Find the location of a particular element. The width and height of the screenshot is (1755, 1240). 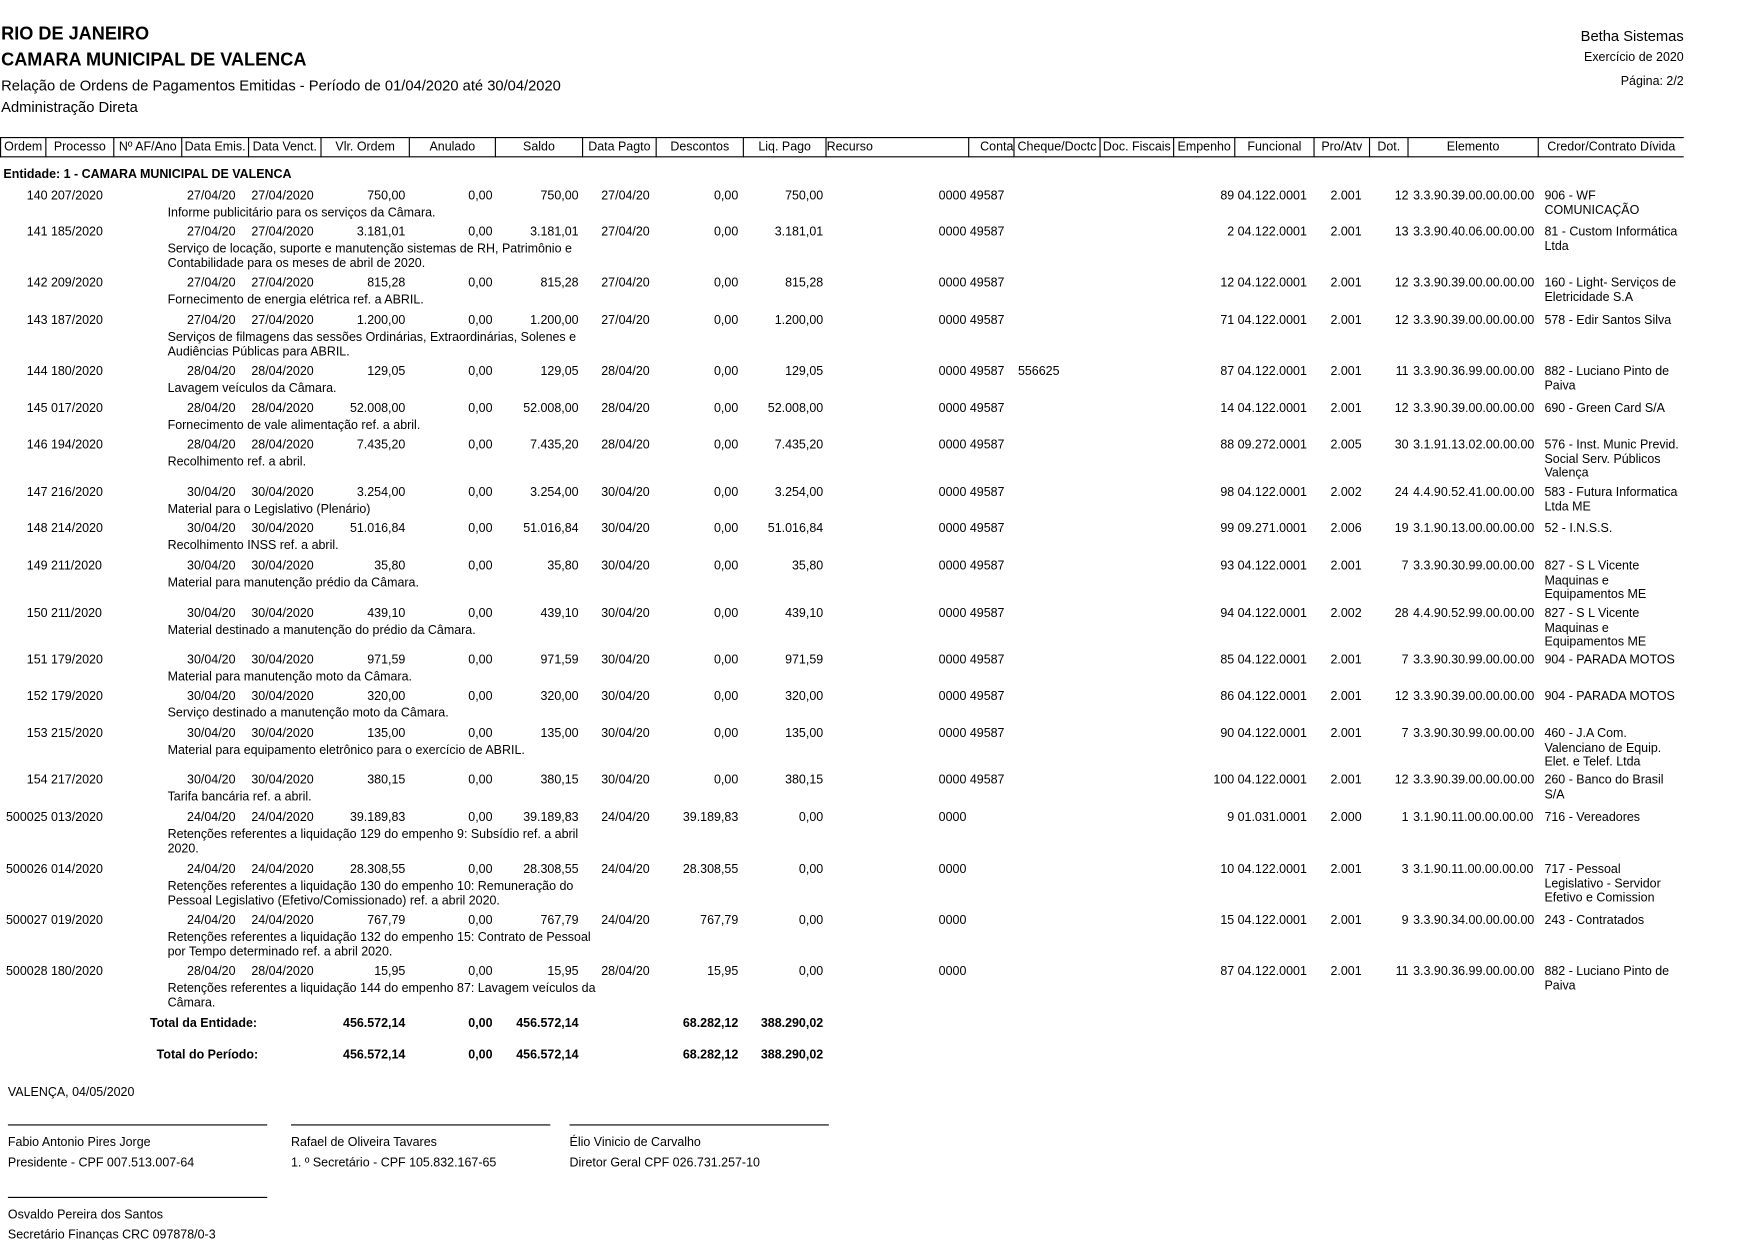

cell-elemento: 3.1.91.13.02.00.00.00 is located at coordinates (1474, 445).